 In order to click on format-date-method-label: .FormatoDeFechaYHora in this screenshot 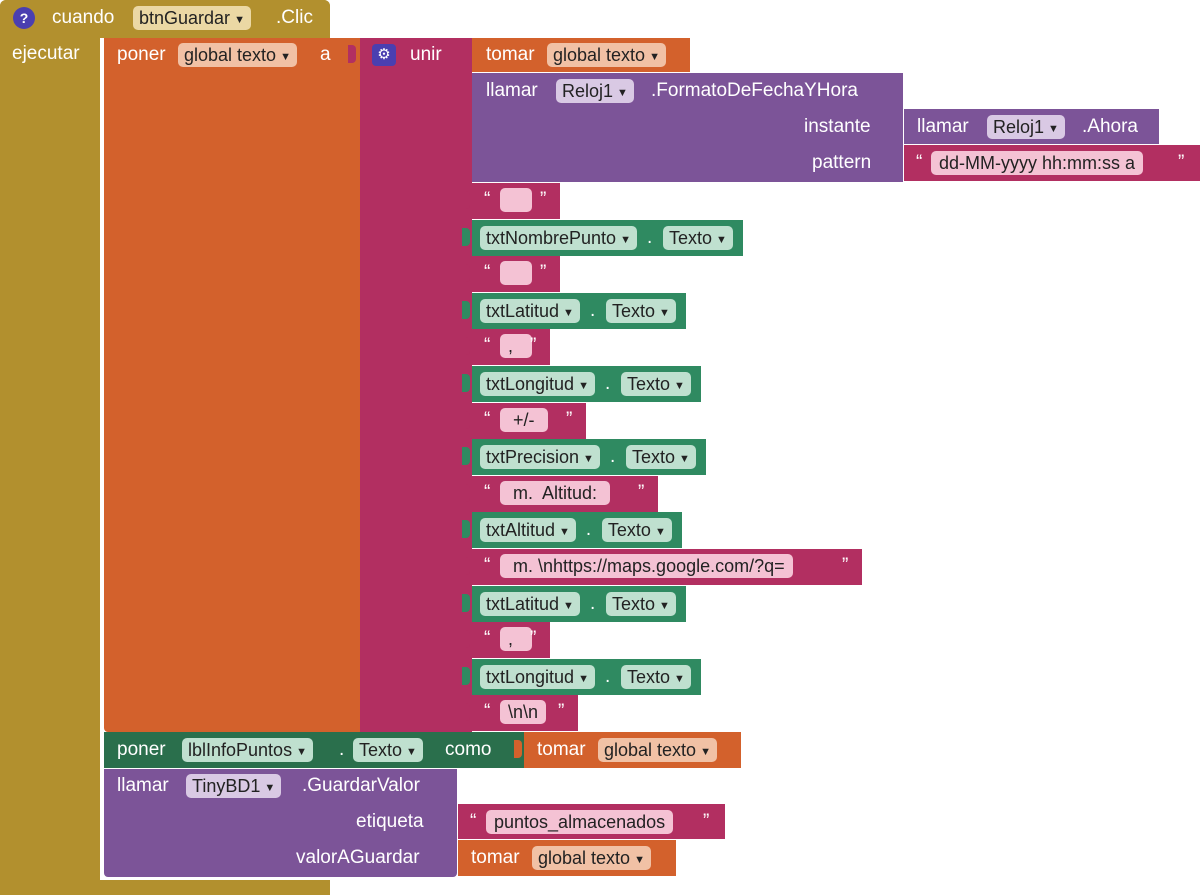, I will do `click(754, 90)`.